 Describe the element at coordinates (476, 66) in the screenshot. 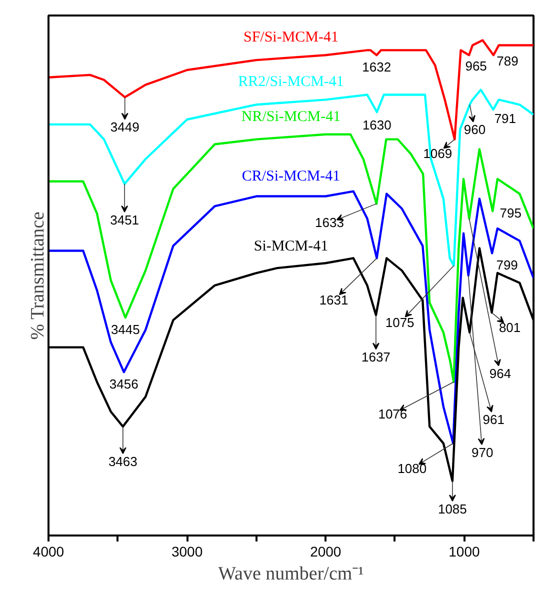

I see `annotation: 965` at that location.